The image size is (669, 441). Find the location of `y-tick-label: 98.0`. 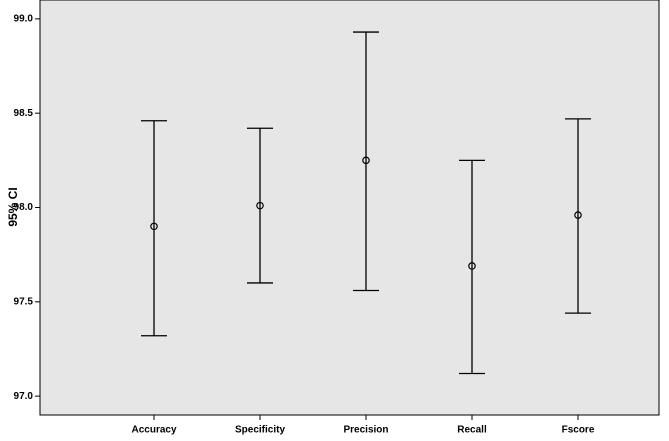

y-tick-label: 98.0 is located at coordinates (24, 207).